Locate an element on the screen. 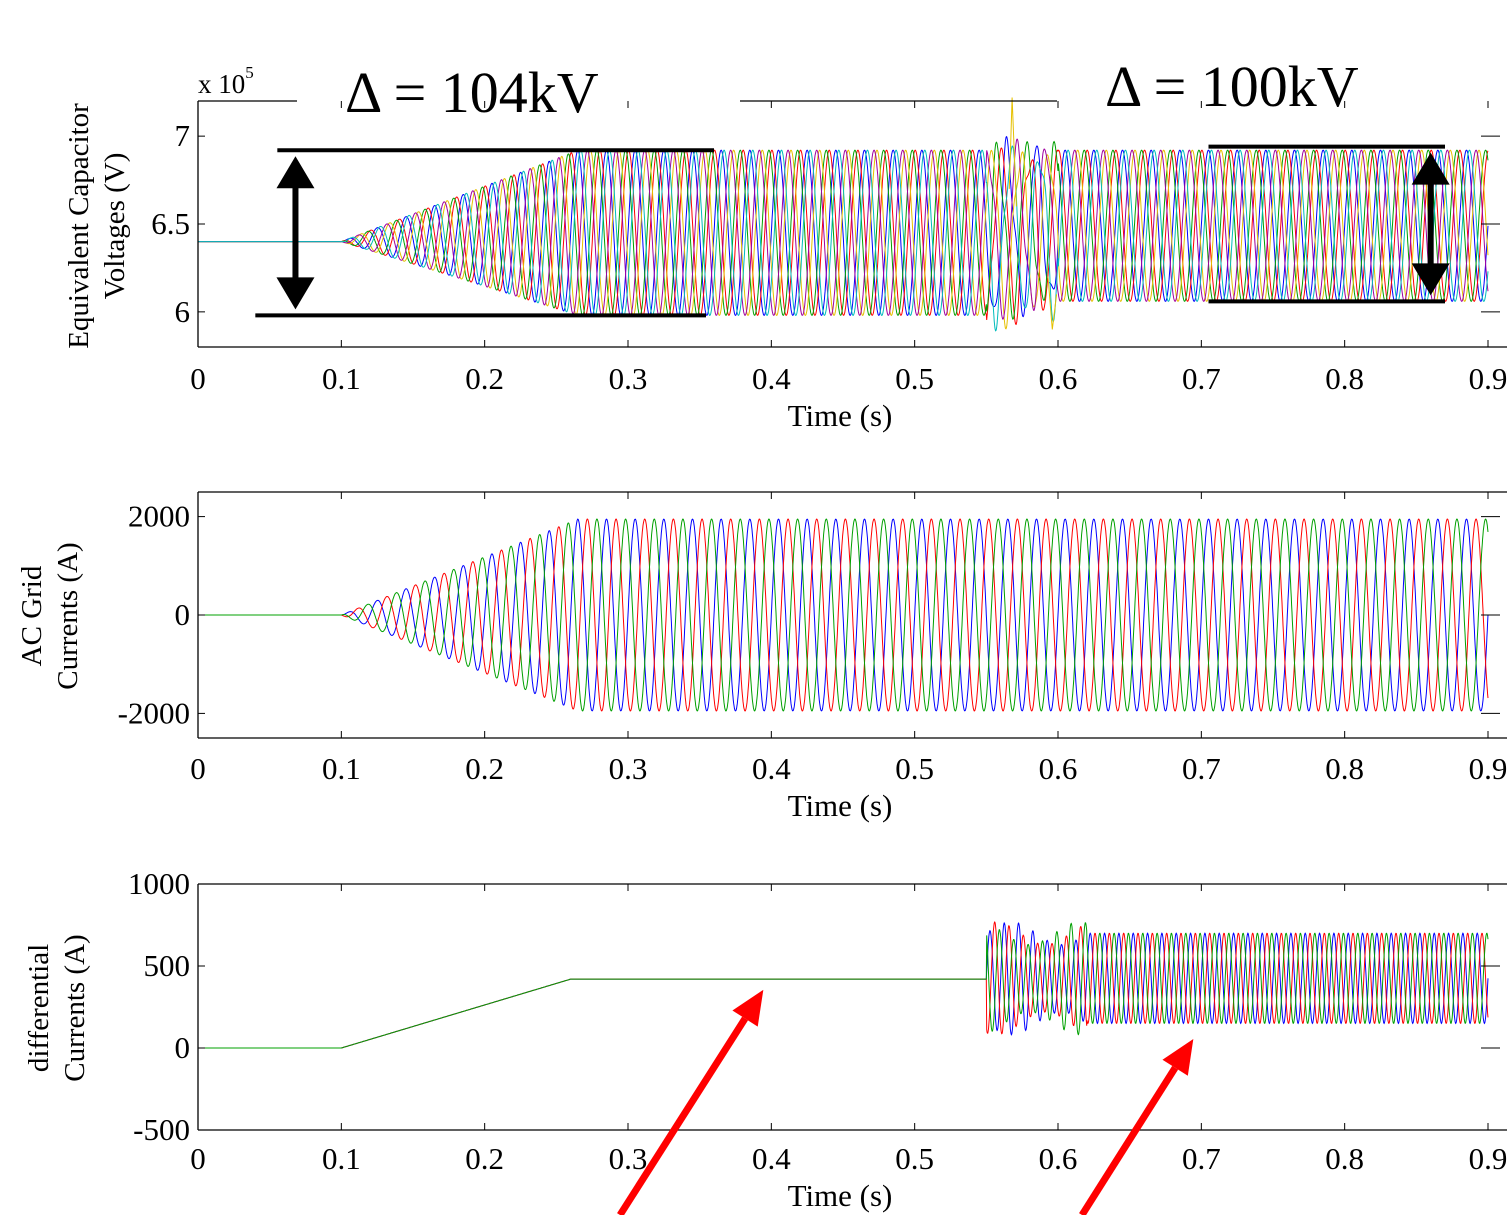 The width and height of the screenshot is (1507, 1215). ac-grid-xlabel: Time (s) is located at coordinates (840, 805).